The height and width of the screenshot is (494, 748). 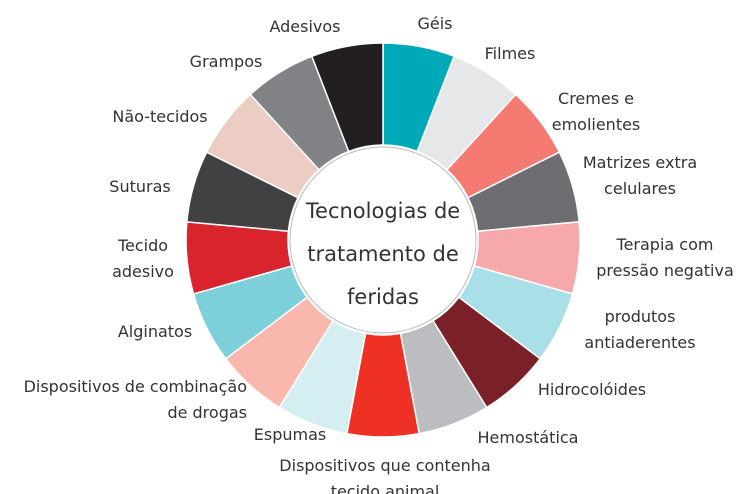 What do you see at coordinates (159, 116) in the screenshot?
I see `segment-label: Não-tecidos` at bounding box center [159, 116].